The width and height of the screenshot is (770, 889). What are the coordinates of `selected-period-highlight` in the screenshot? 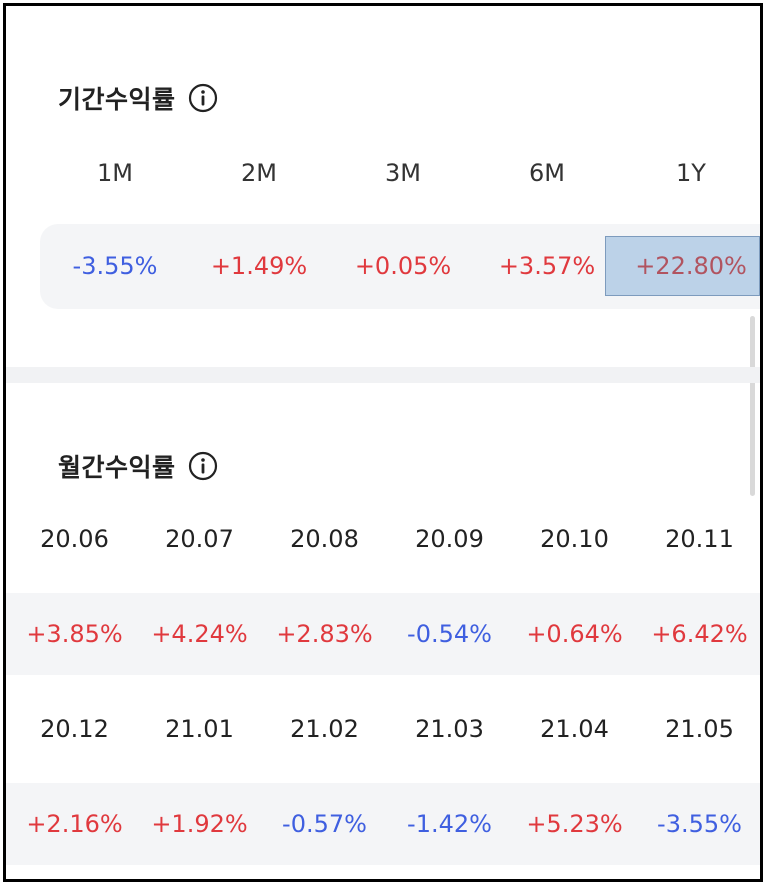 It's located at (682, 266).